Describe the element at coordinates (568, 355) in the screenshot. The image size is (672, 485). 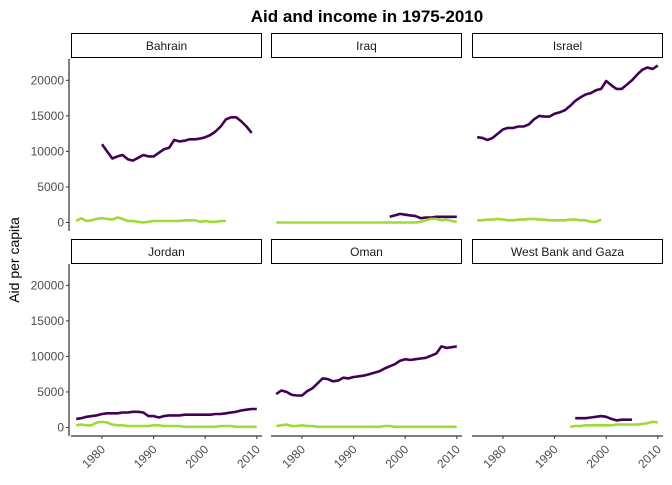
I see `panel-west-bank-and-gaza: West Bank and Gaza 1980 1990 2000 2010` at that location.